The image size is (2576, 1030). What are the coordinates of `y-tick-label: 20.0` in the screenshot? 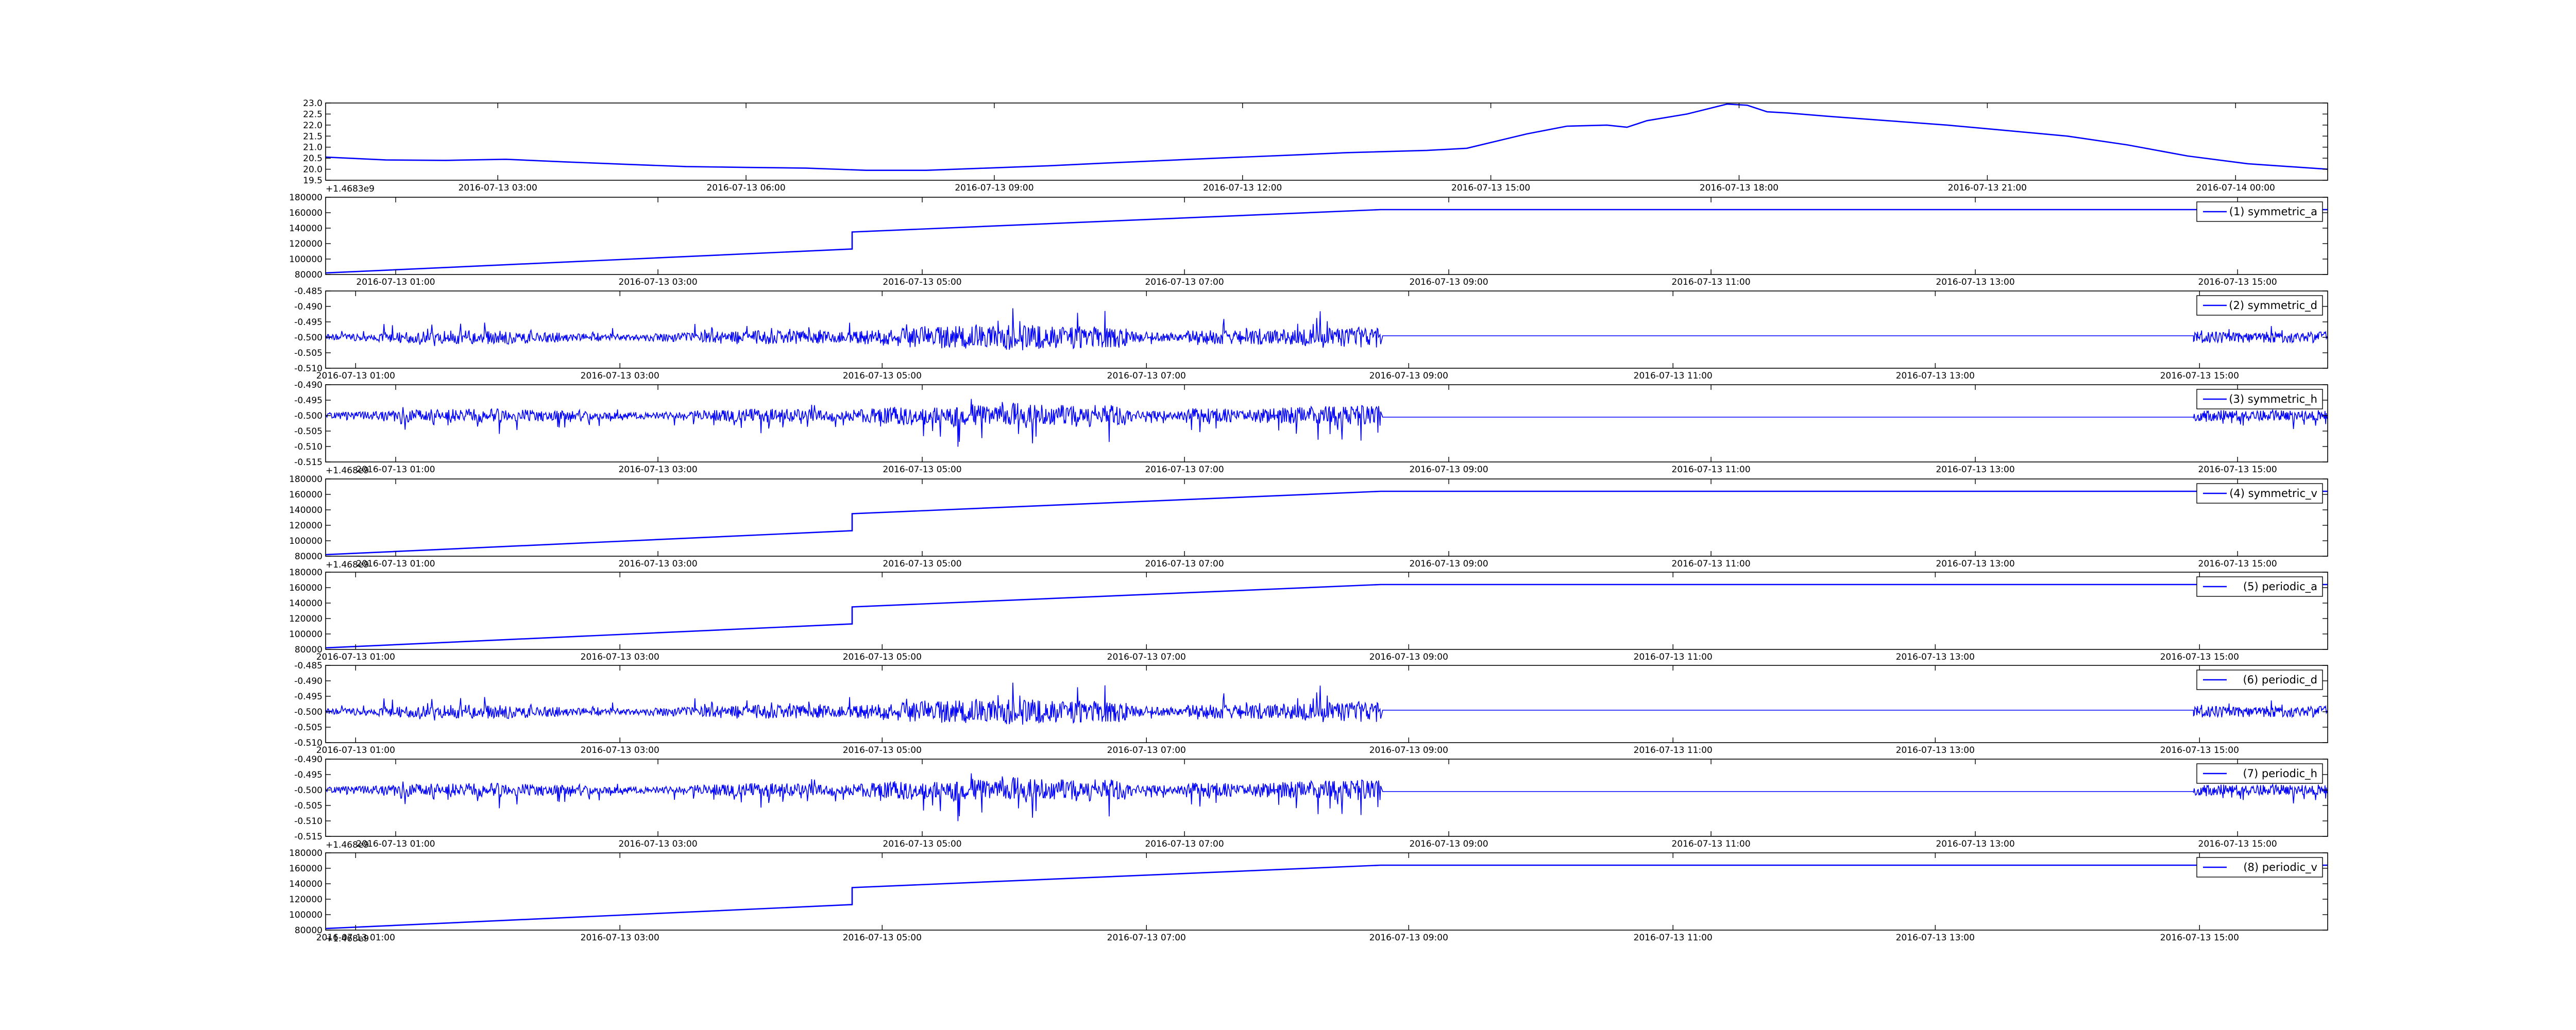 It's located at (313, 170).